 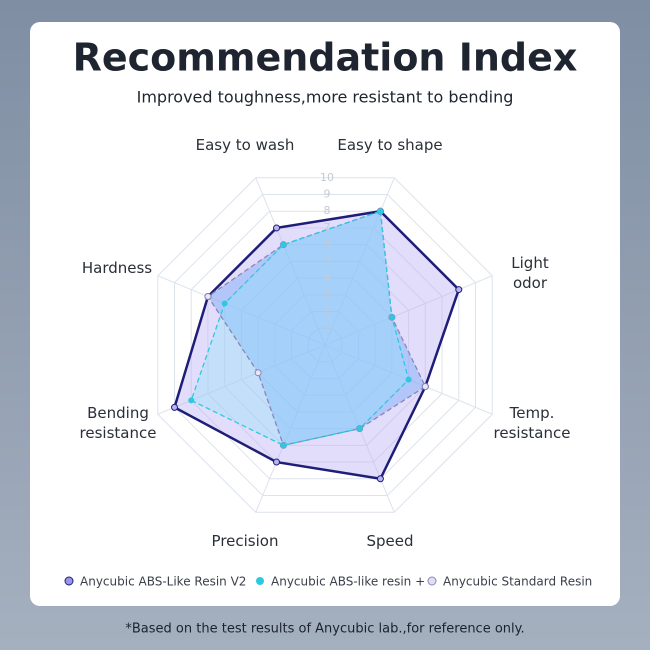 What do you see at coordinates (530, 263) in the screenshot?
I see `axis-label-line: Light` at bounding box center [530, 263].